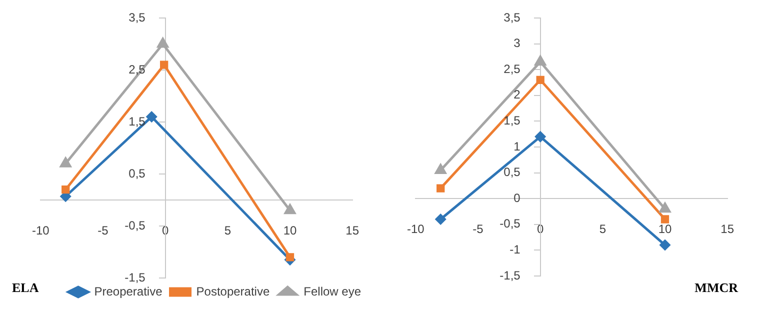  I want to click on y-tick-label: 3, so click(517, 43).